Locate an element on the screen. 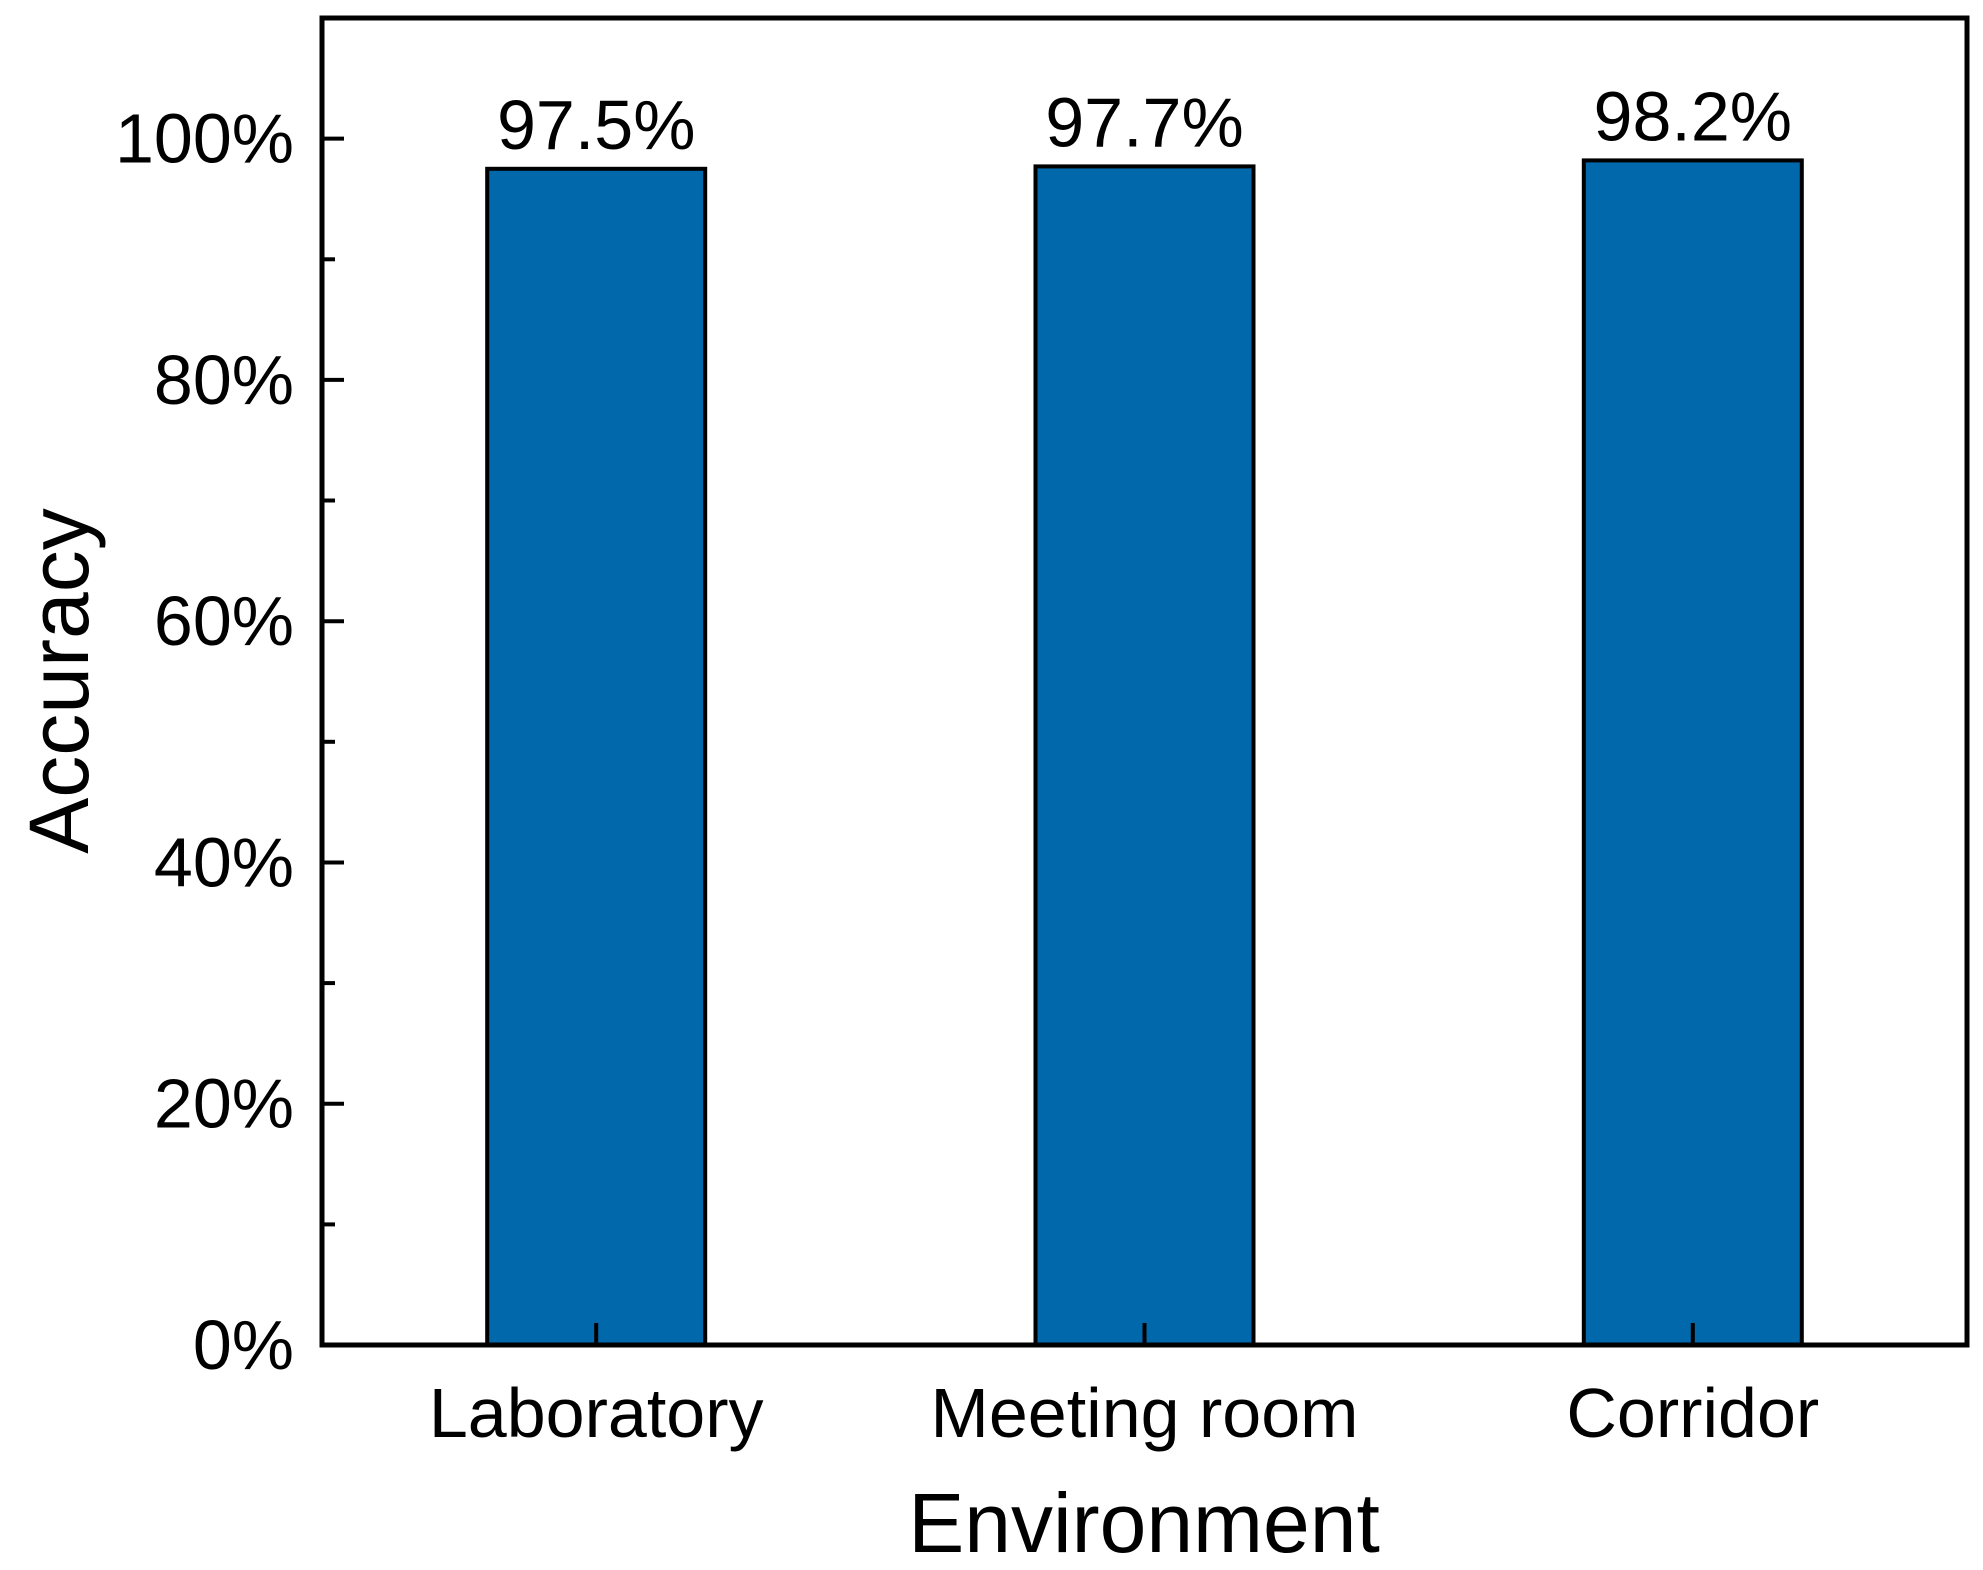 Image resolution: width=1983 pixels, height=1570 pixels. data-label: 97.5% is located at coordinates (596, 125).